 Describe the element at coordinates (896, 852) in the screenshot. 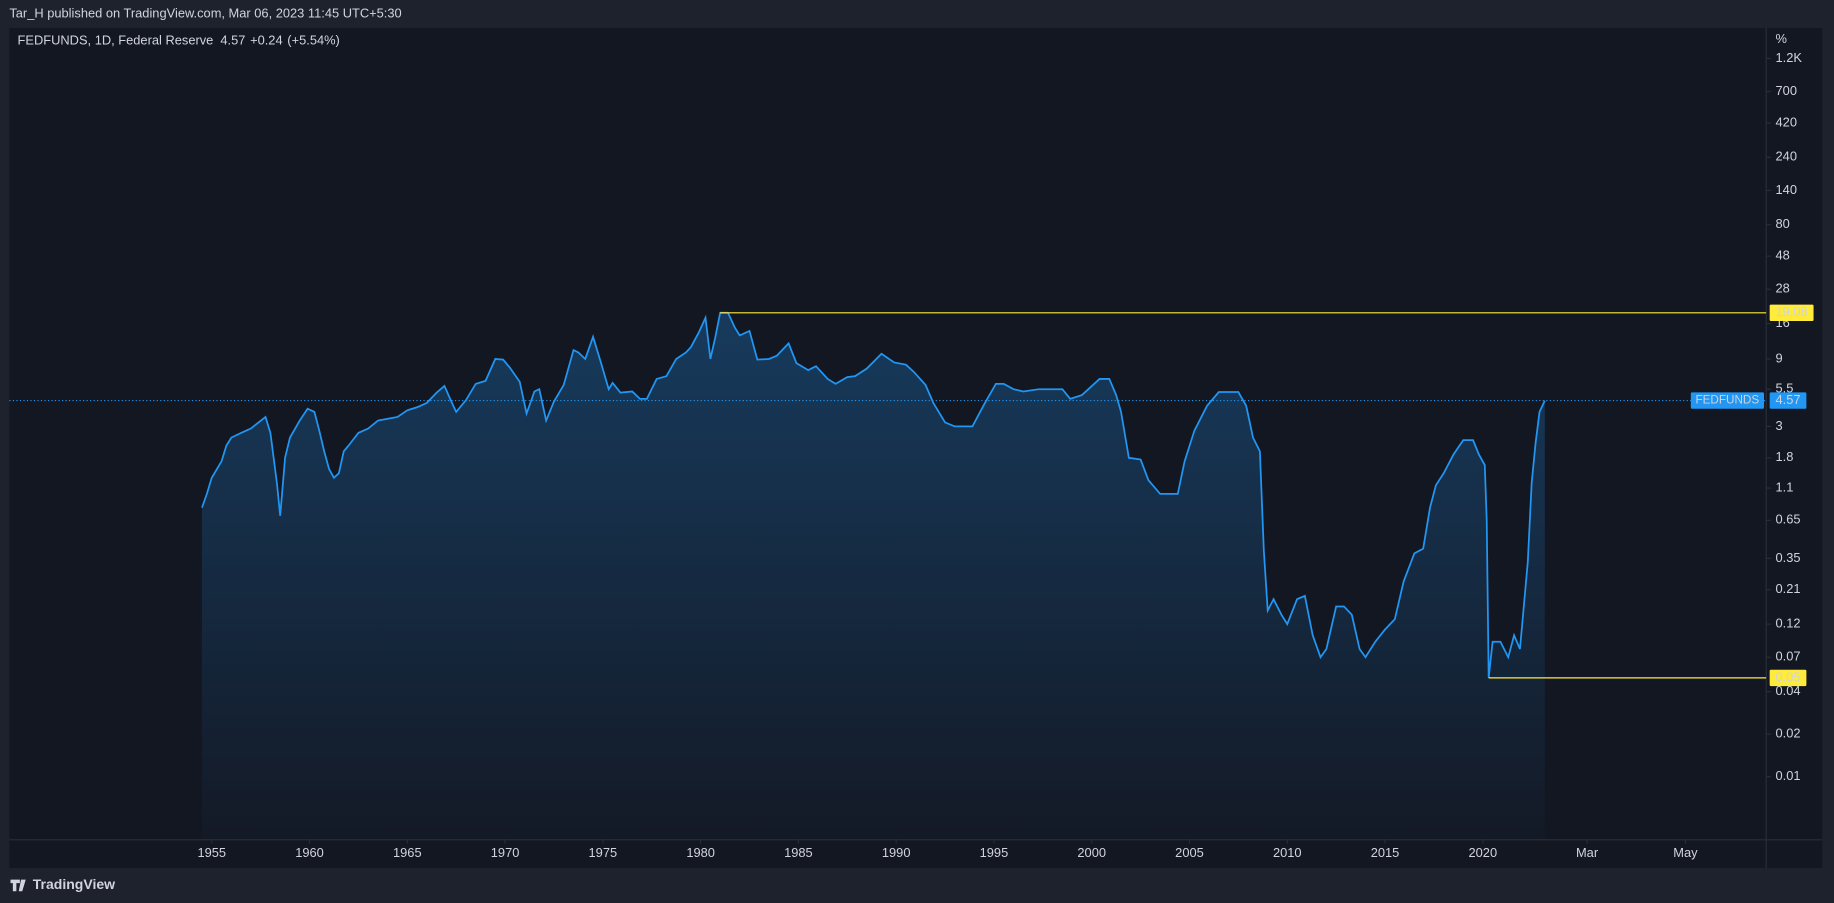

I see `x-tick-label: 1990` at that location.